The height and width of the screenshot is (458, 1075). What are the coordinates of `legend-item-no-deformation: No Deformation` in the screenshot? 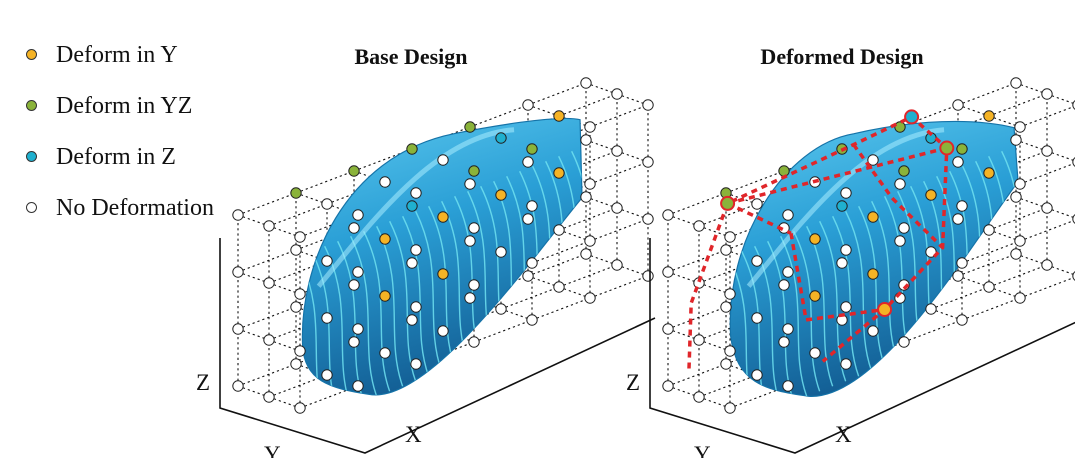 It's located at (146, 218).